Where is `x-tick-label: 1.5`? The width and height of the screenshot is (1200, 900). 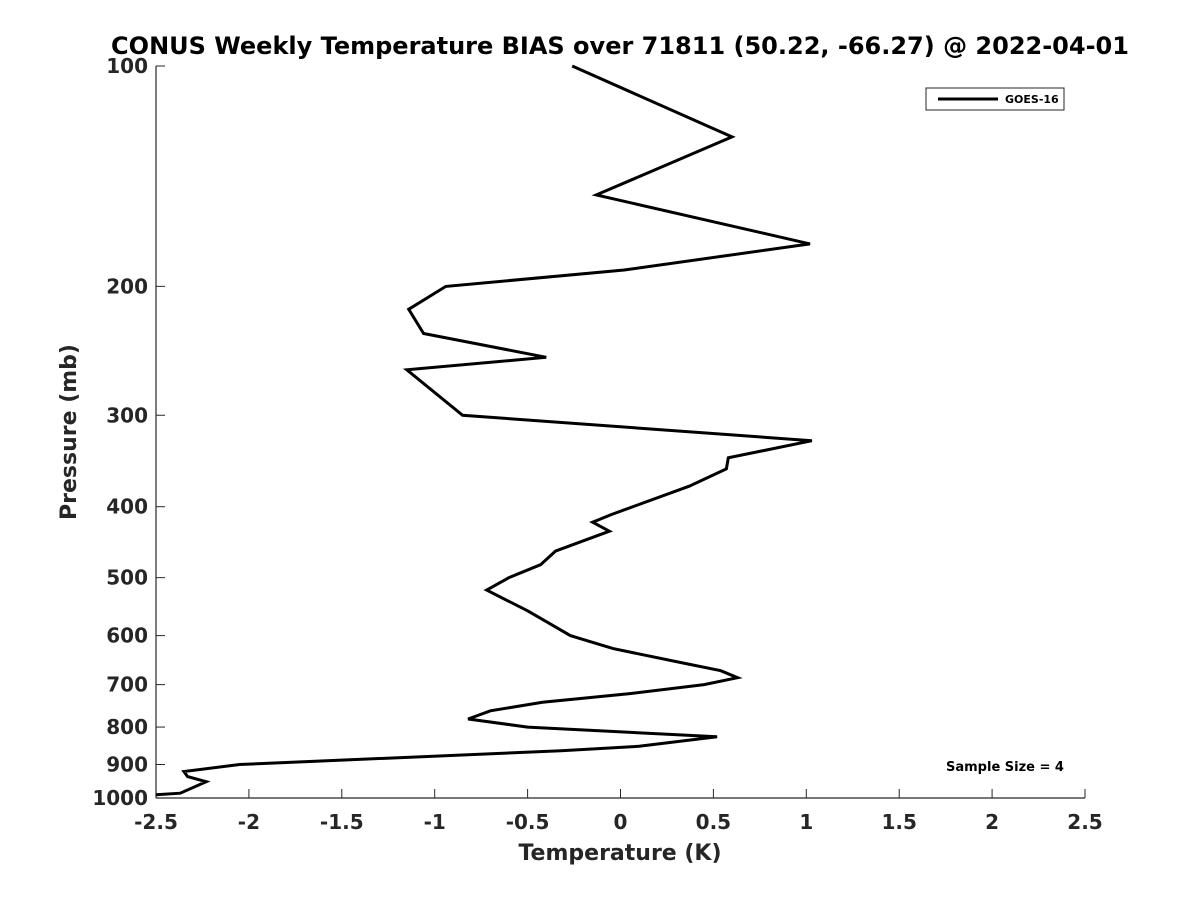
x-tick-label: 1.5 is located at coordinates (898, 822).